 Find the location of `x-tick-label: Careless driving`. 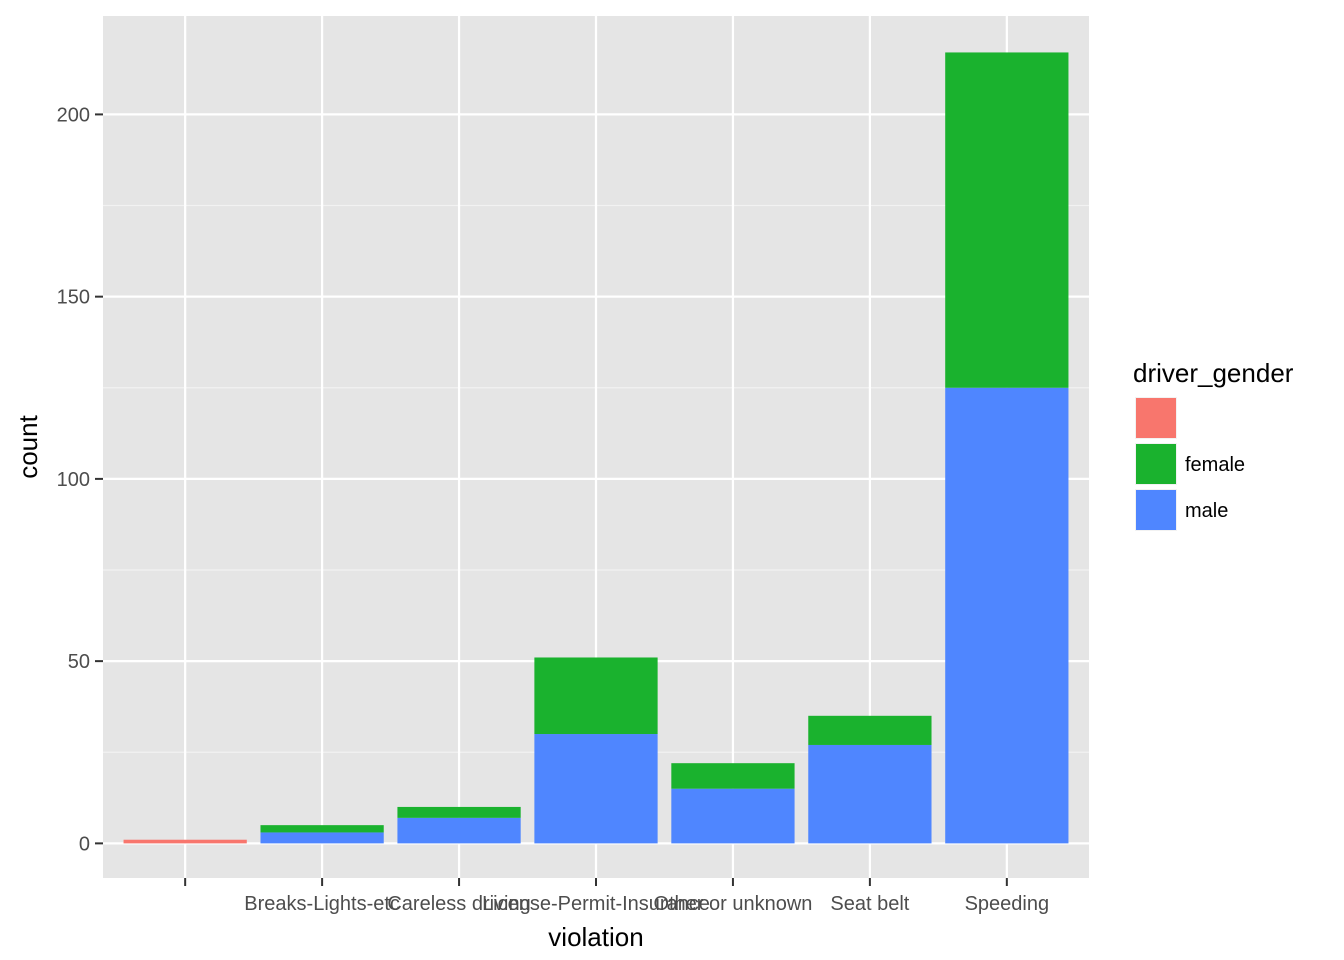

x-tick-label: Careless driving is located at coordinates (458, 904).